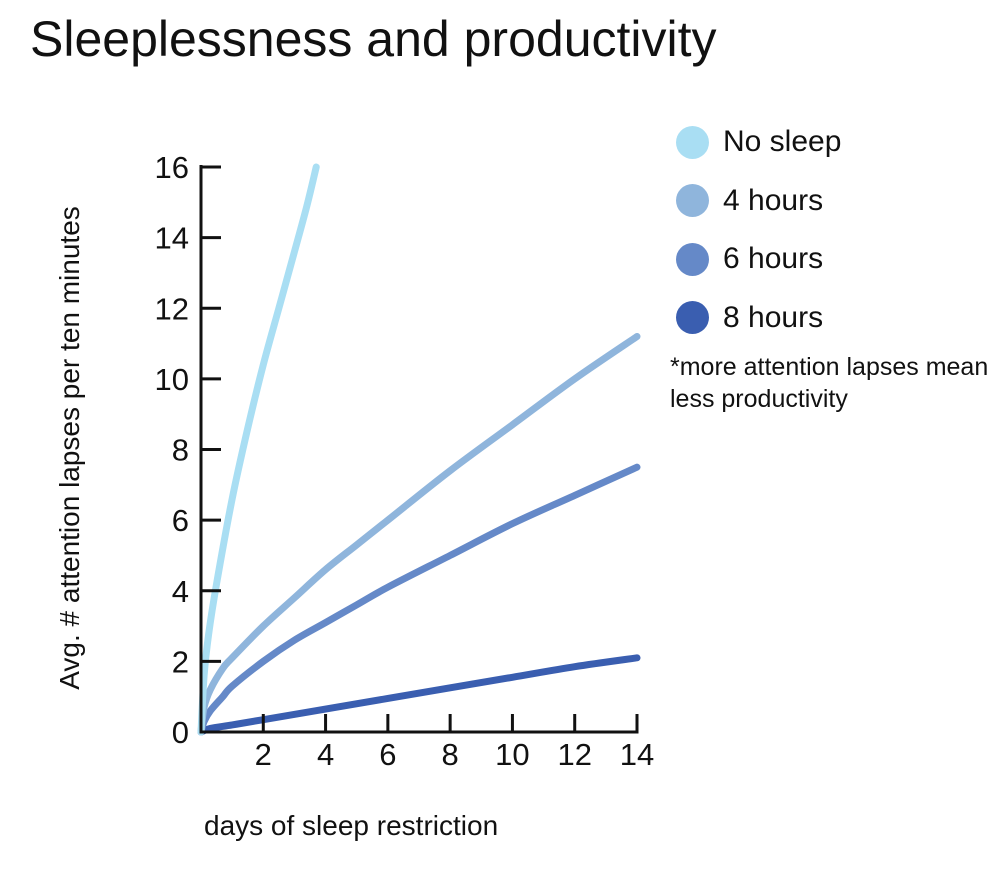  What do you see at coordinates (637, 754) in the screenshot?
I see `x-tick-label: 14` at bounding box center [637, 754].